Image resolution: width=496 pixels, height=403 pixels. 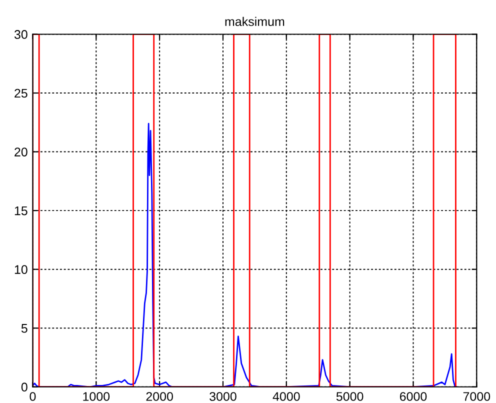 I want to click on y-tick-label: 30, so click(x=21, y=34).